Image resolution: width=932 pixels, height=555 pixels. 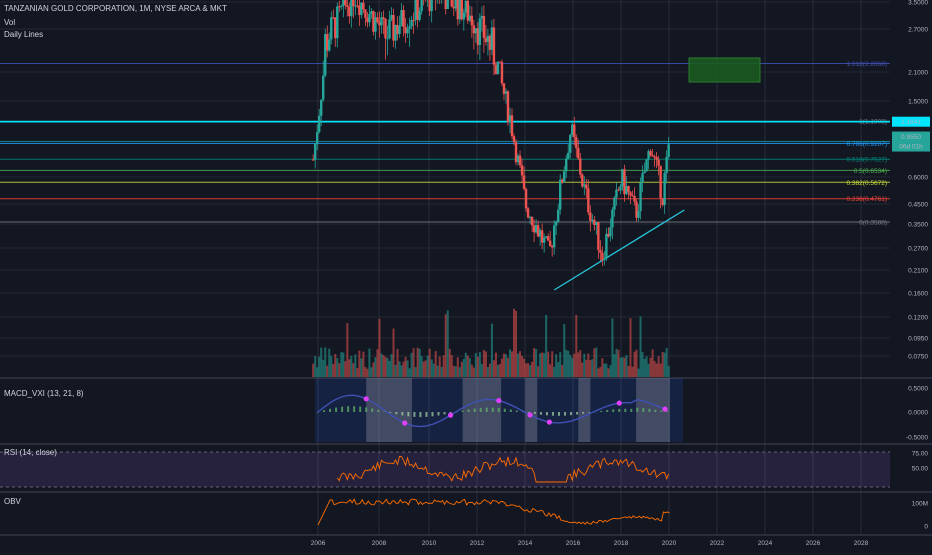 I want to click on macd-tick-2: -0.5000, so click(x=917, y=438).